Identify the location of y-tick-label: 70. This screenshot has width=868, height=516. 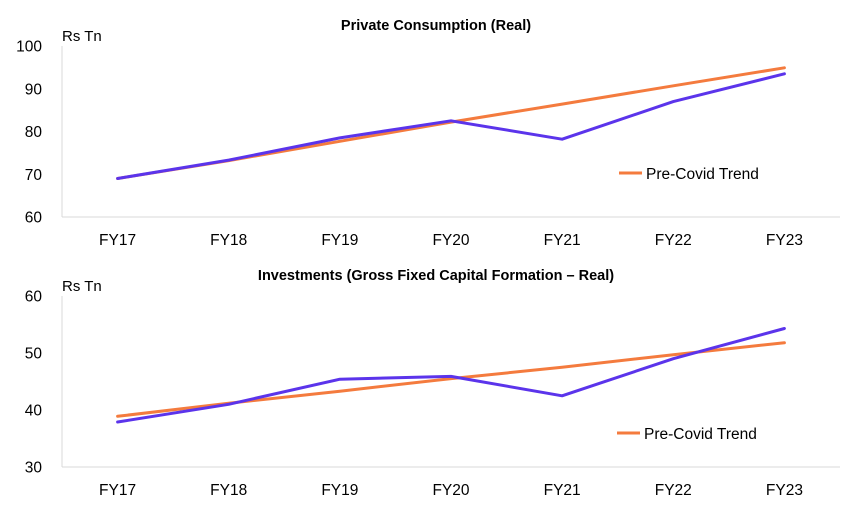
(34, 175).